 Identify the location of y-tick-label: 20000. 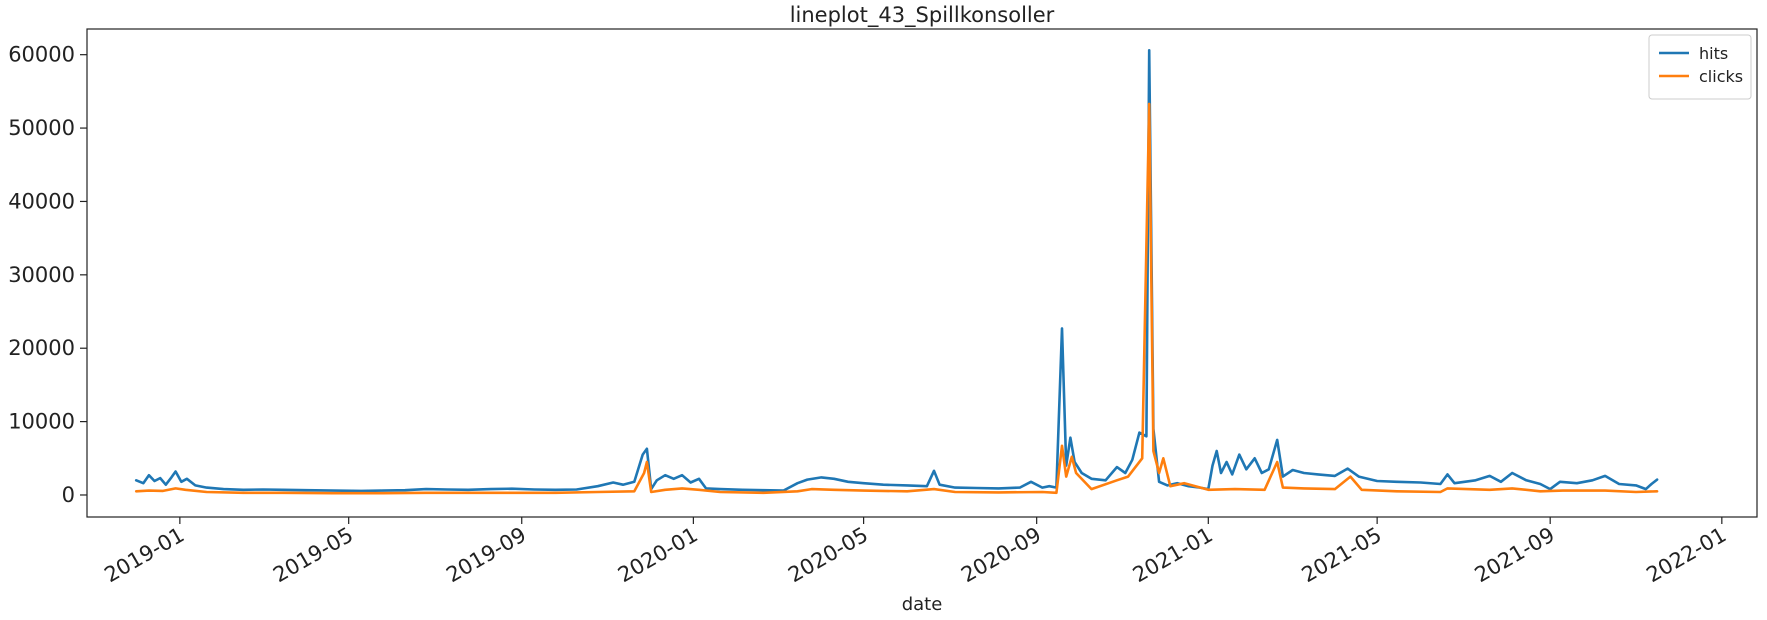
(41, 348).